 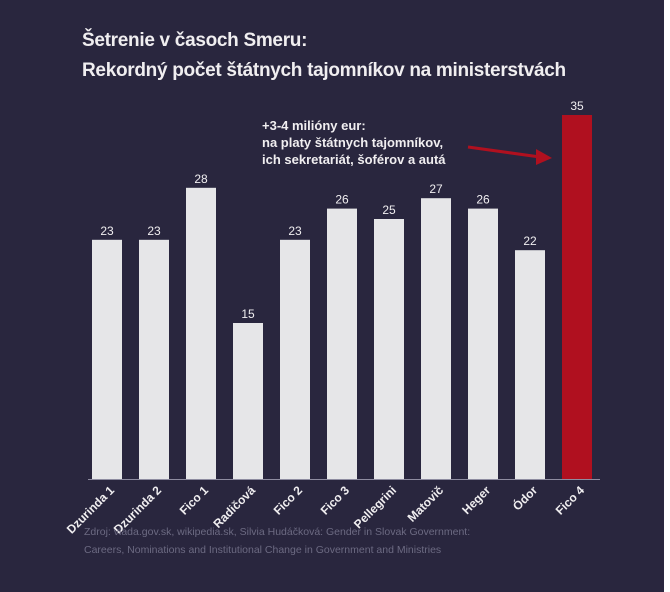 I want to click on arrow-head-icon, so click(x=544, y=157).